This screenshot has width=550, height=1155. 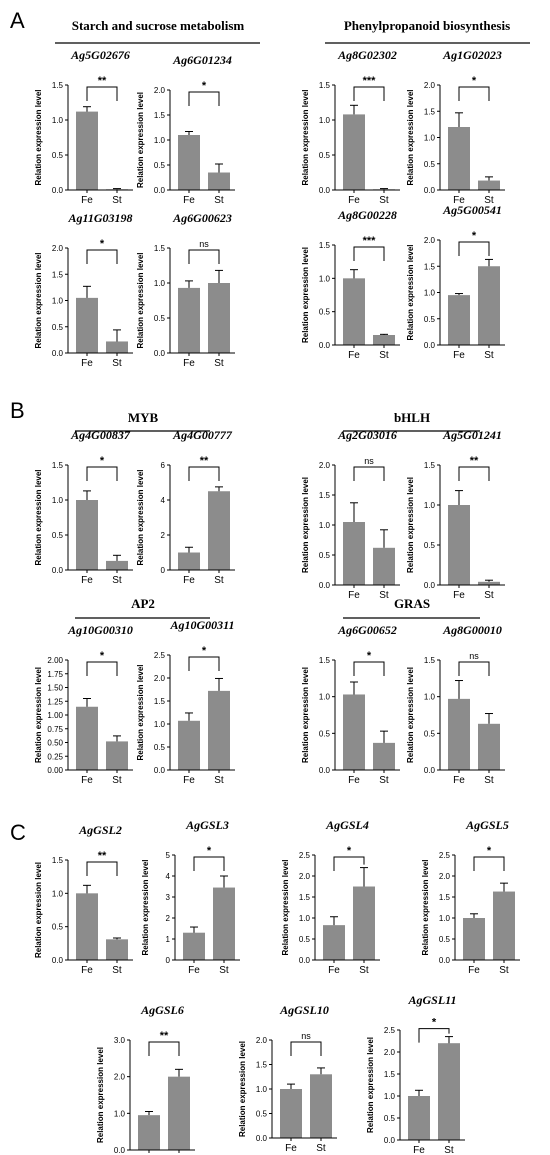 What do you see at coordinates (100, 435) in the screenshot?
I see `chart-title: Ag4G00837` at bounding box center [100, 435].